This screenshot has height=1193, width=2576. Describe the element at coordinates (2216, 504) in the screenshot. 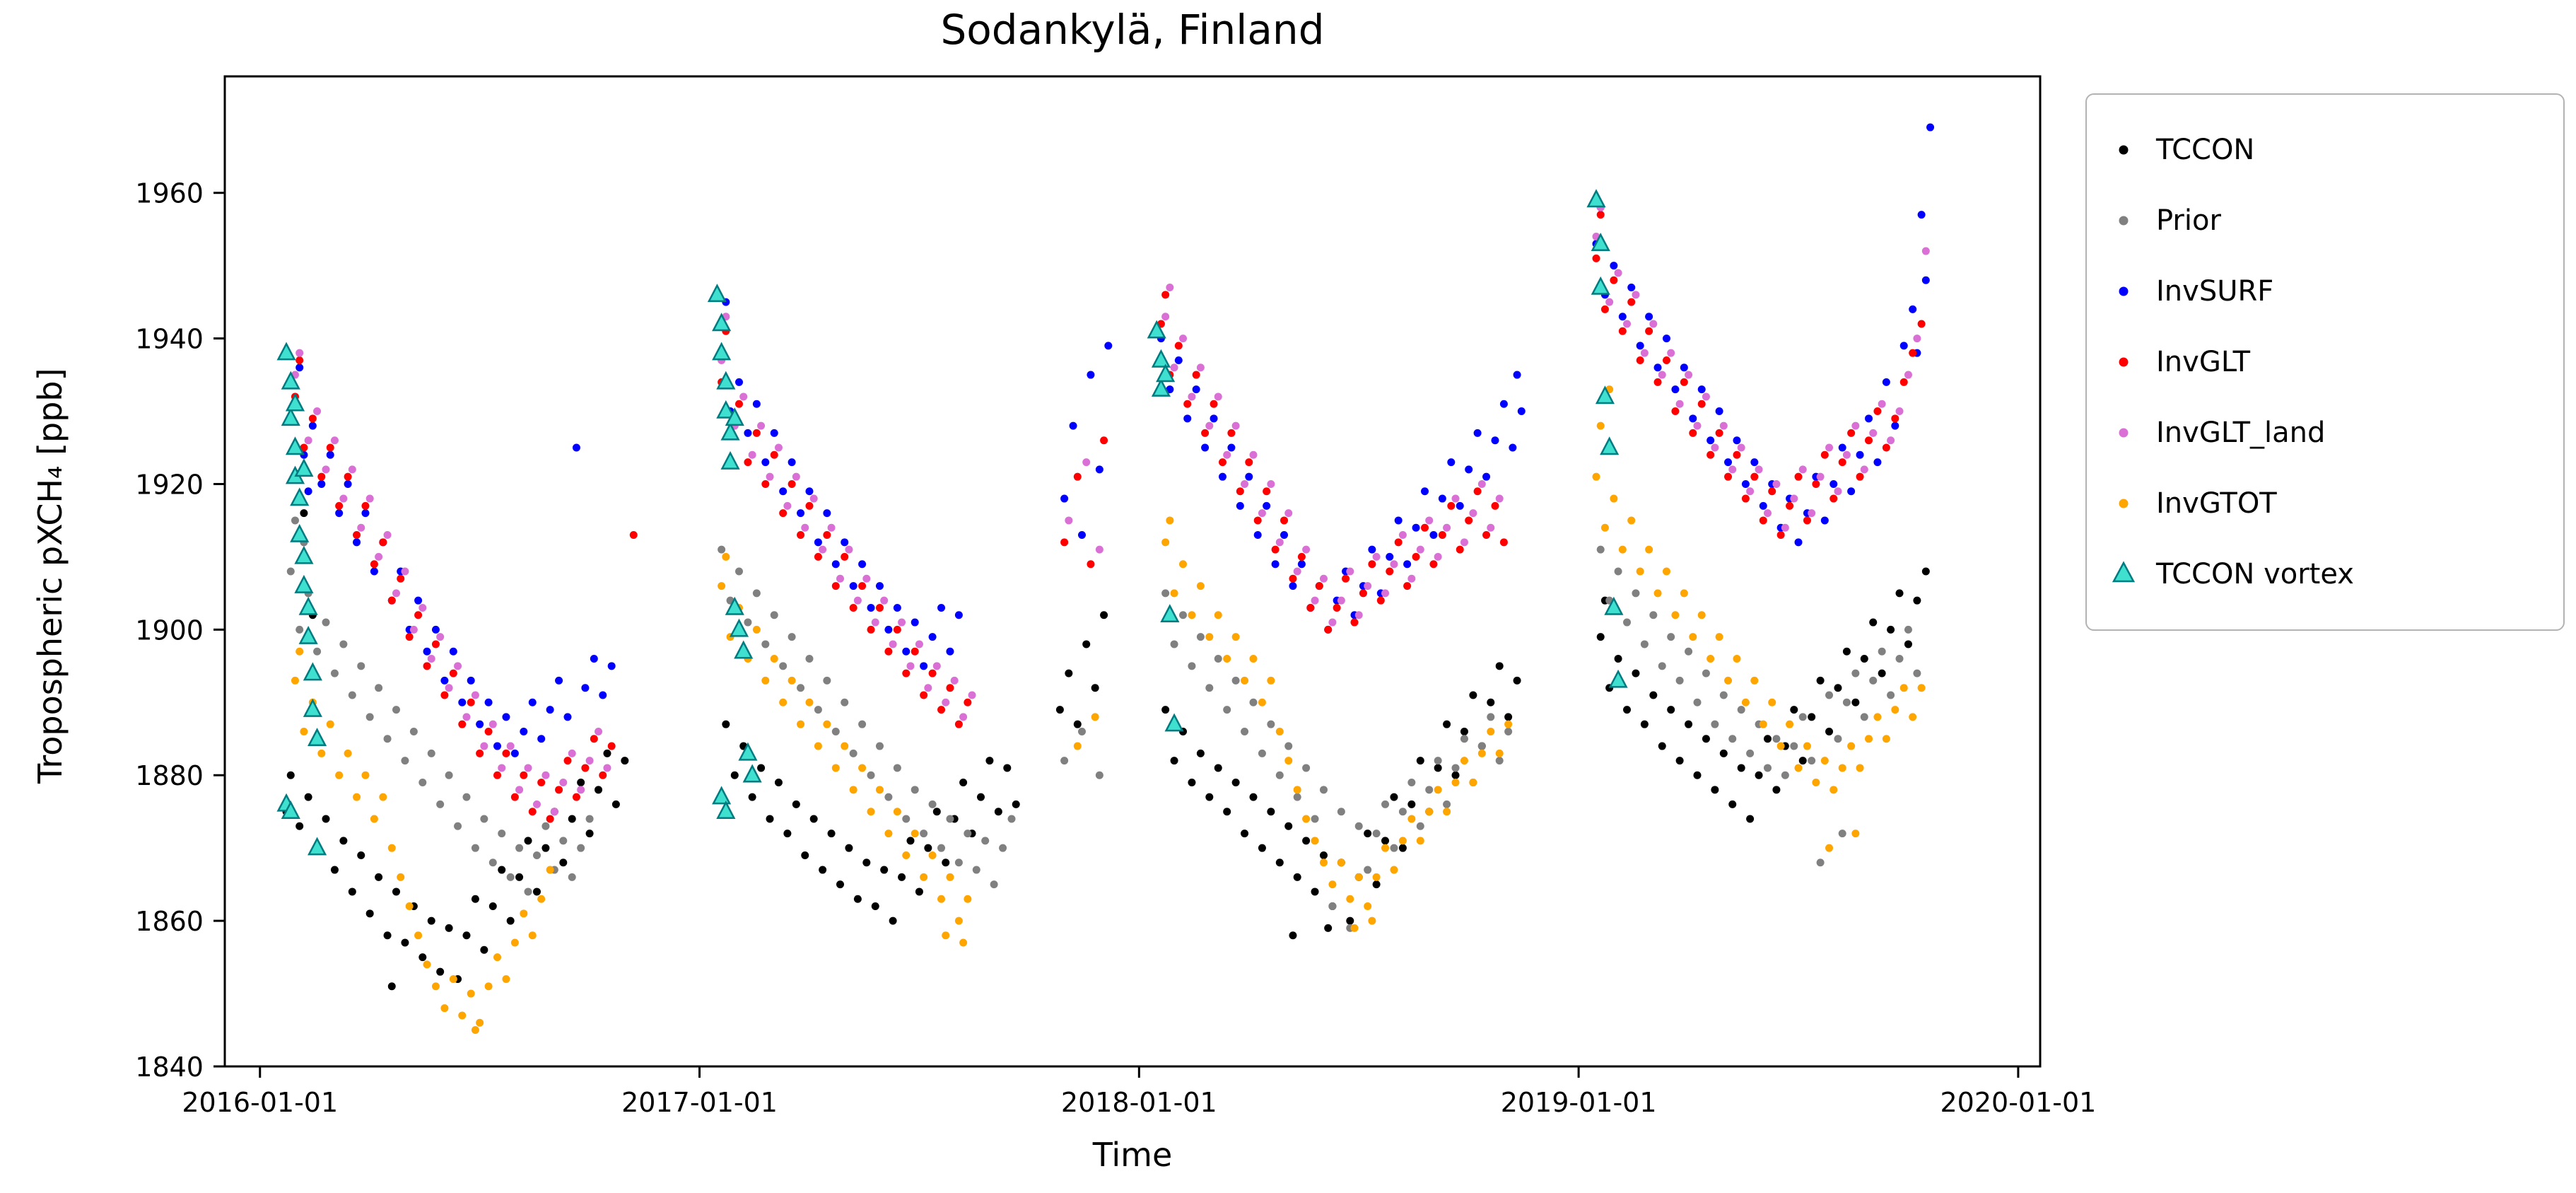

I see `legend-label: InvGTOT` at that location.